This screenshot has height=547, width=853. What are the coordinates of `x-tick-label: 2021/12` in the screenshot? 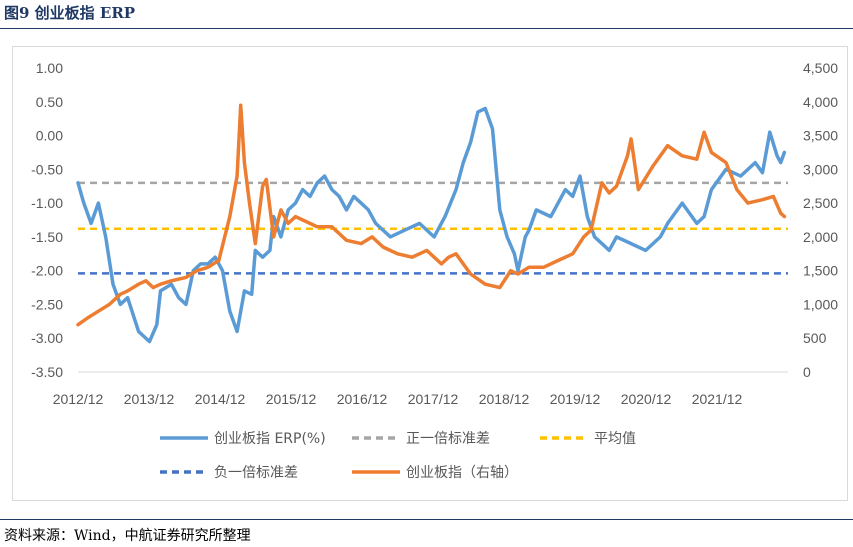 It's located at (717, 399).